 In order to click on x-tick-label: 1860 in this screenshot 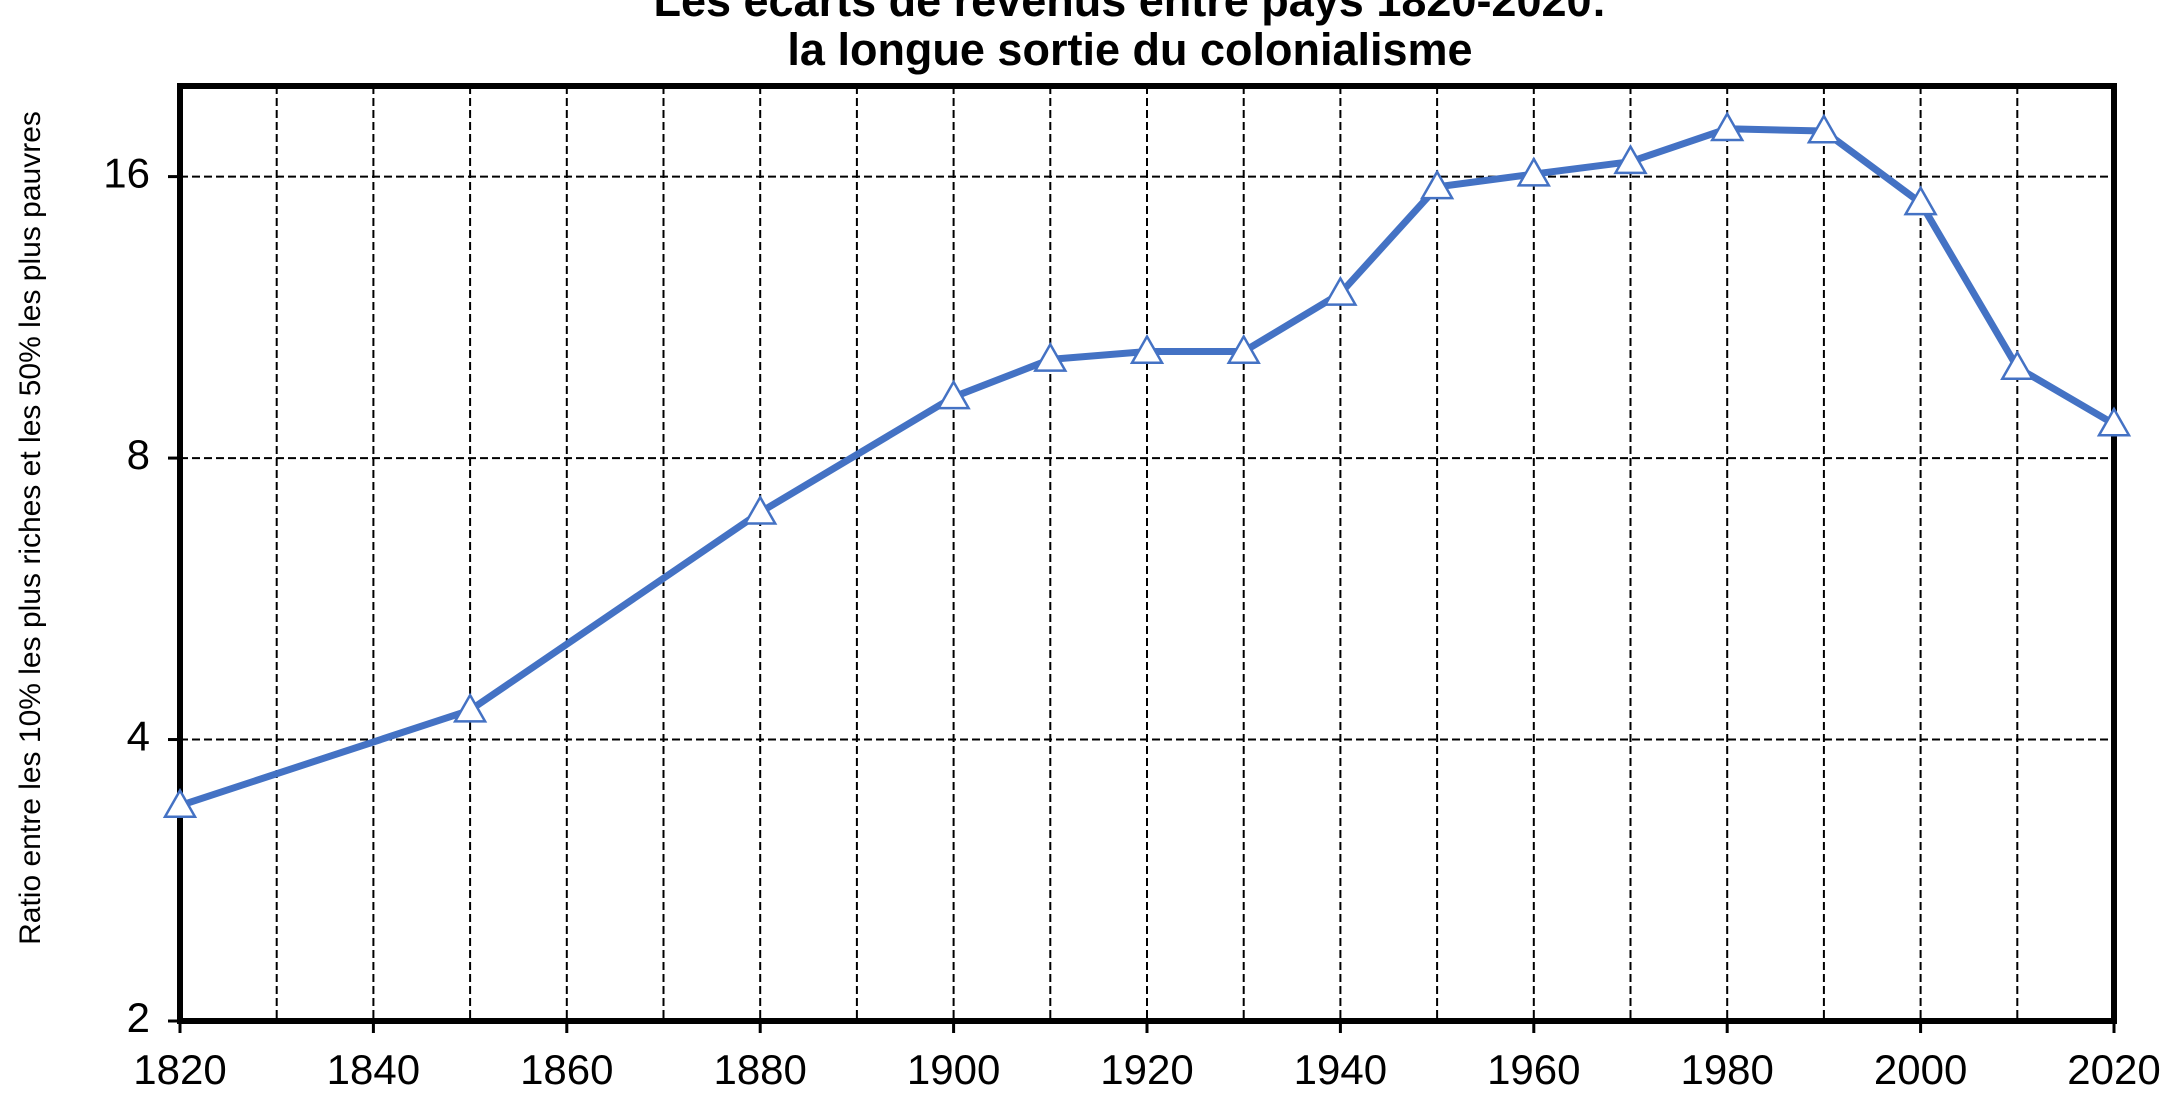, I will do `click(566, 1069)`.